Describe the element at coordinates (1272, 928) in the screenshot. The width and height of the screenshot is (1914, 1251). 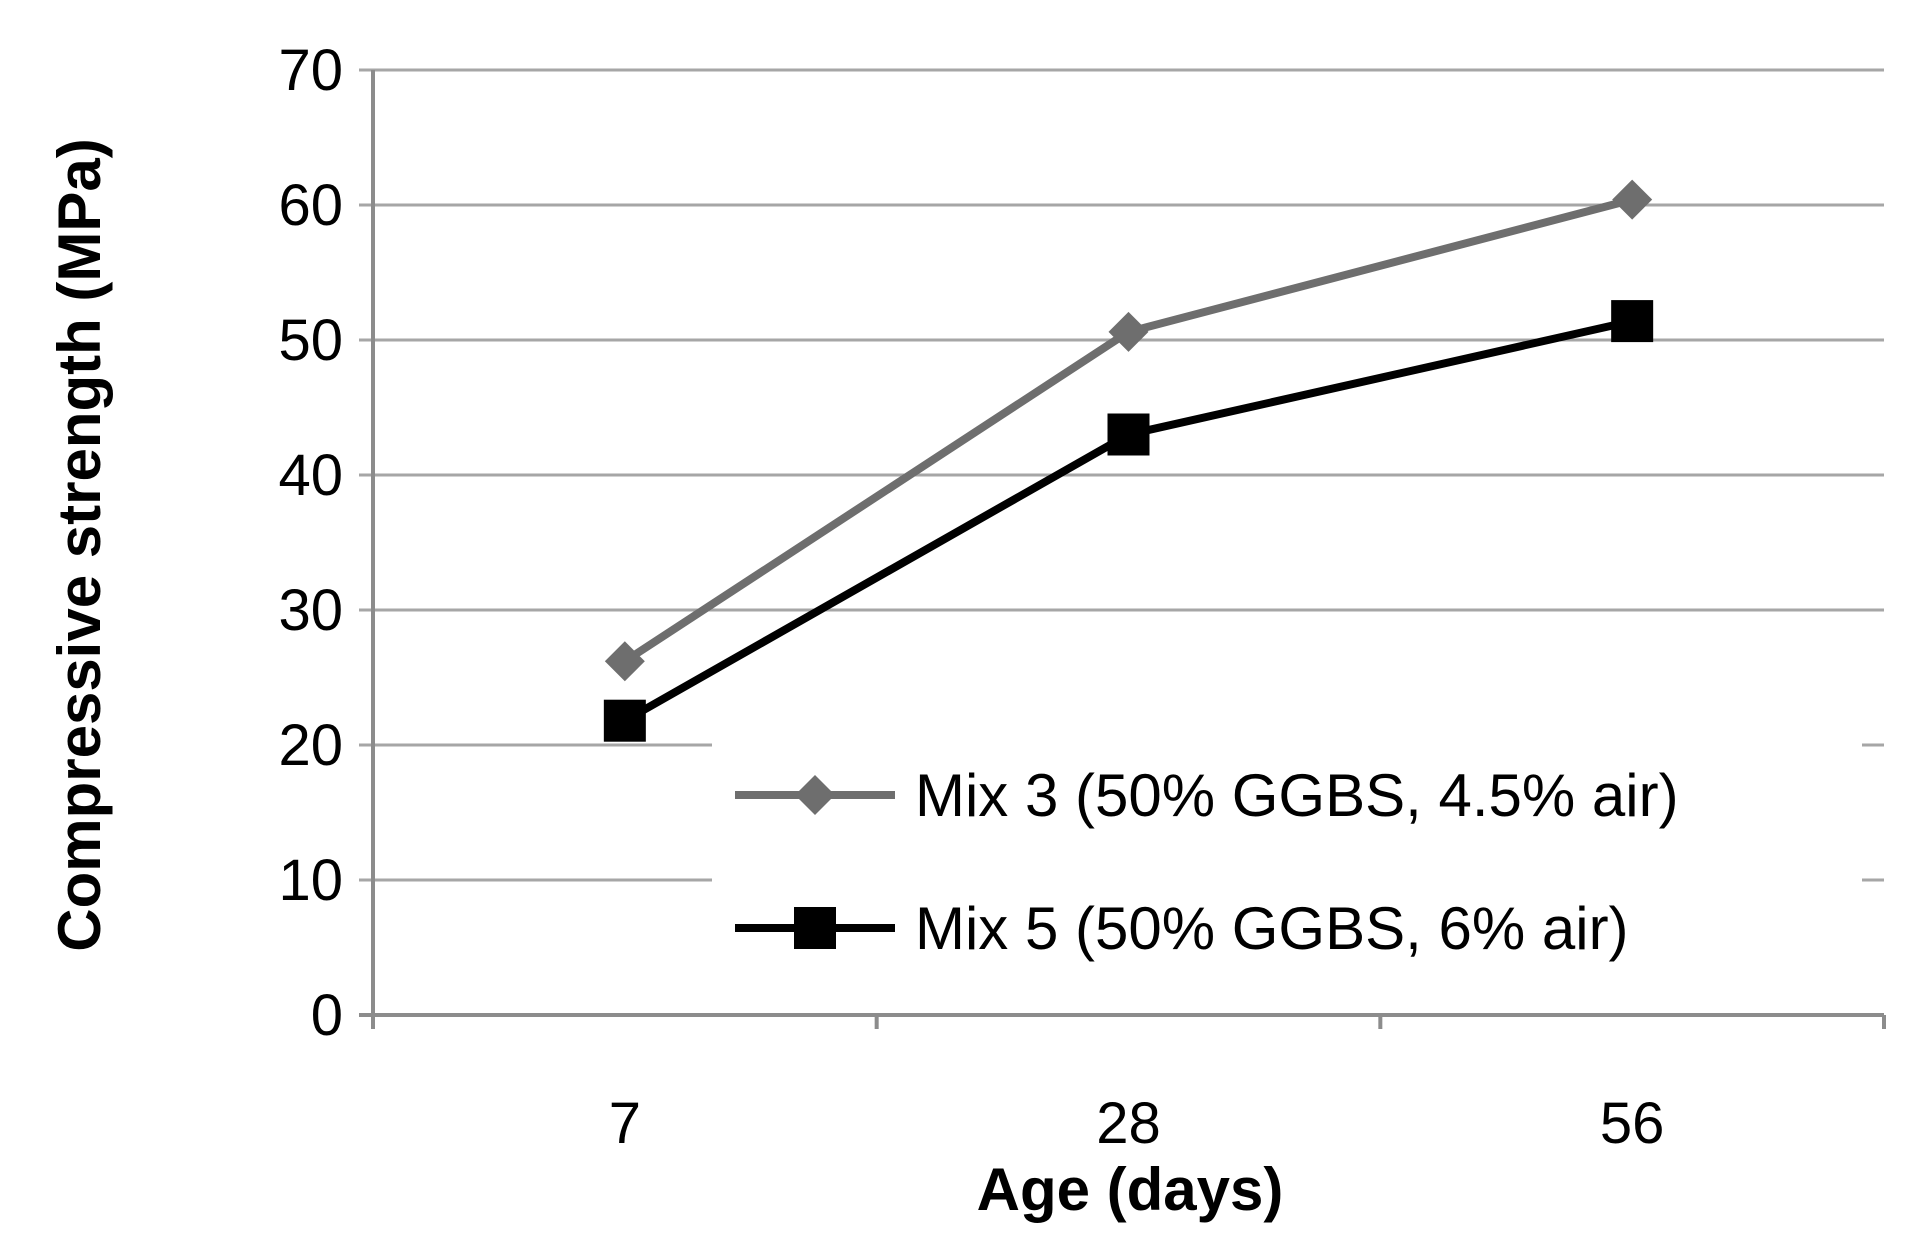
I see `legend-label-2: Mix 5 (50% GGBS, 6% air)` at that location.